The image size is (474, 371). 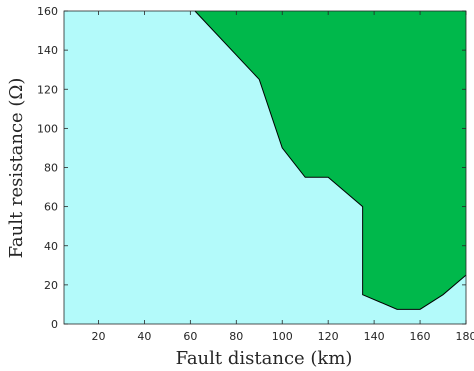 What do you see at coordinates (51, 168) in the screenshot?
I see `y-tick-label: 80` at bounding box center [51, 168].